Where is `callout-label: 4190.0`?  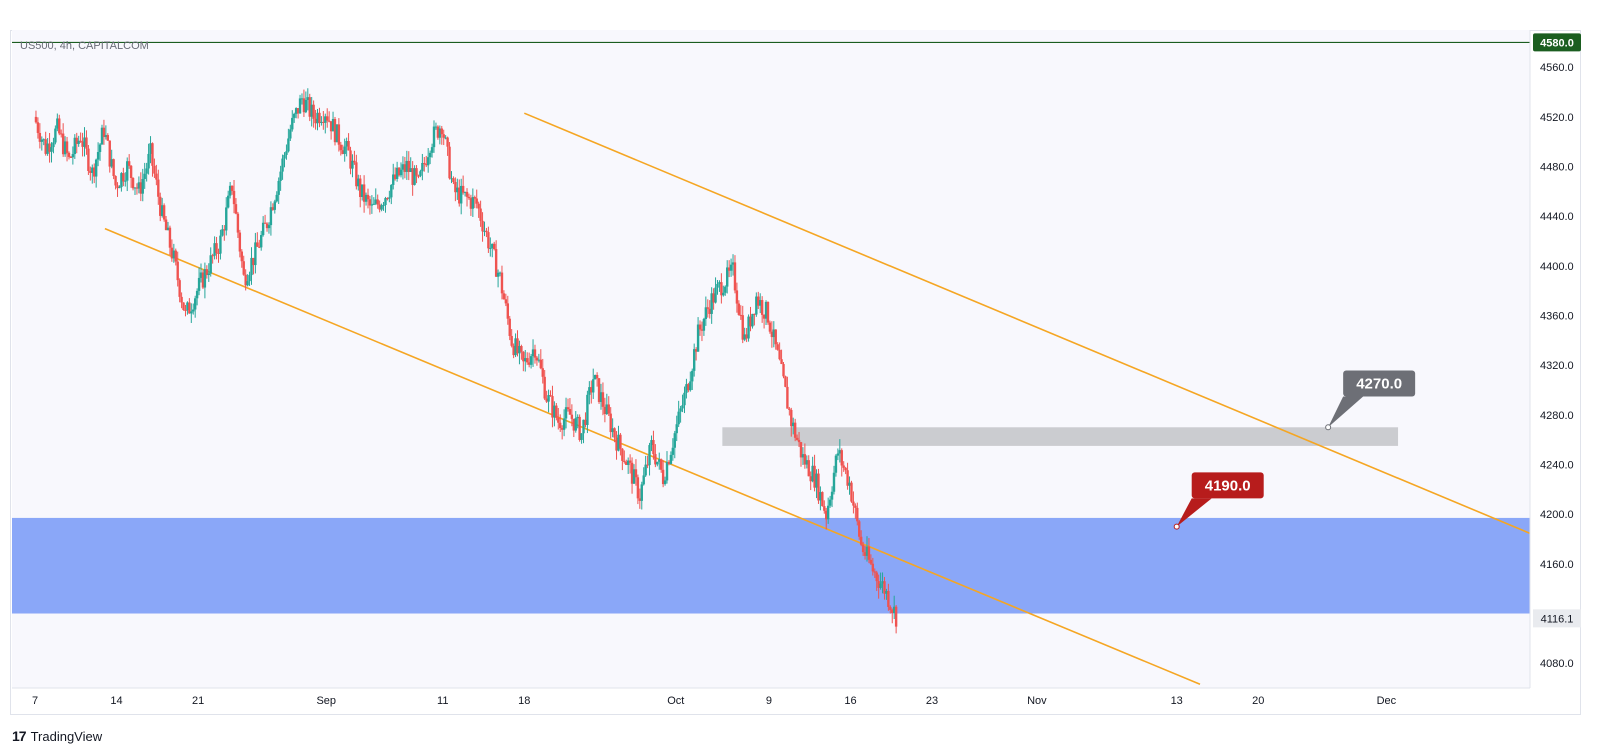 callout-label: 4190.0 is located at coordinates (1228, 485).